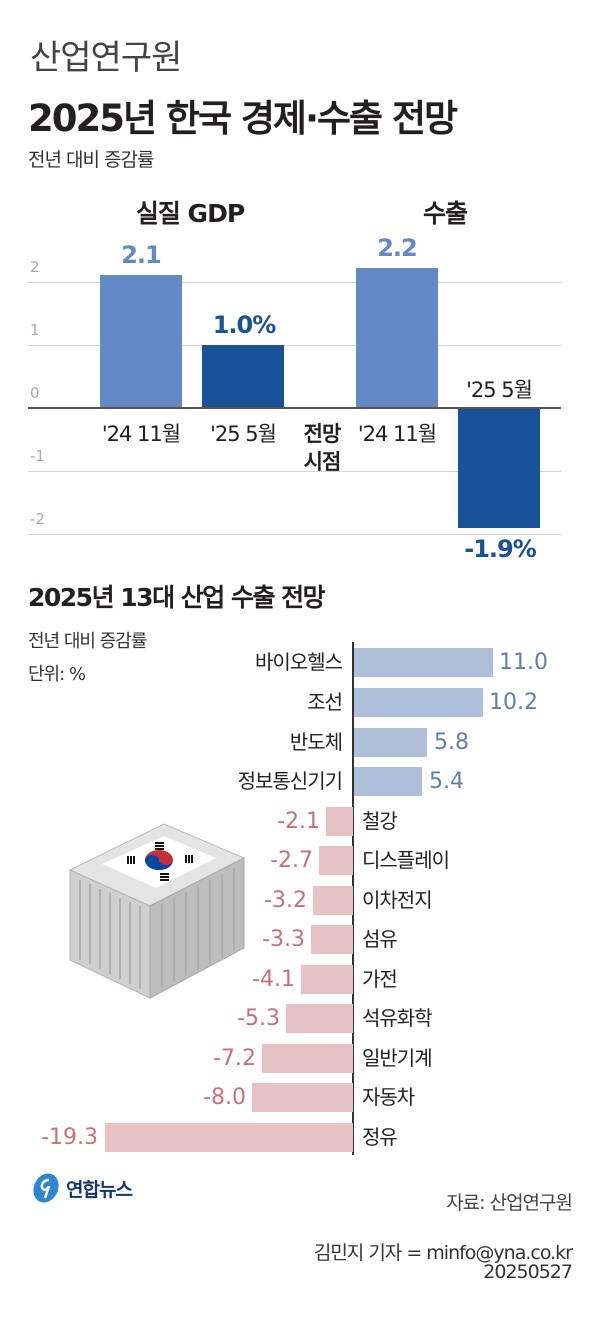  What do you see at coordinates (35, 267) in the screenshot?
I see `y-tick: 2` at bounding box center [35, 267].